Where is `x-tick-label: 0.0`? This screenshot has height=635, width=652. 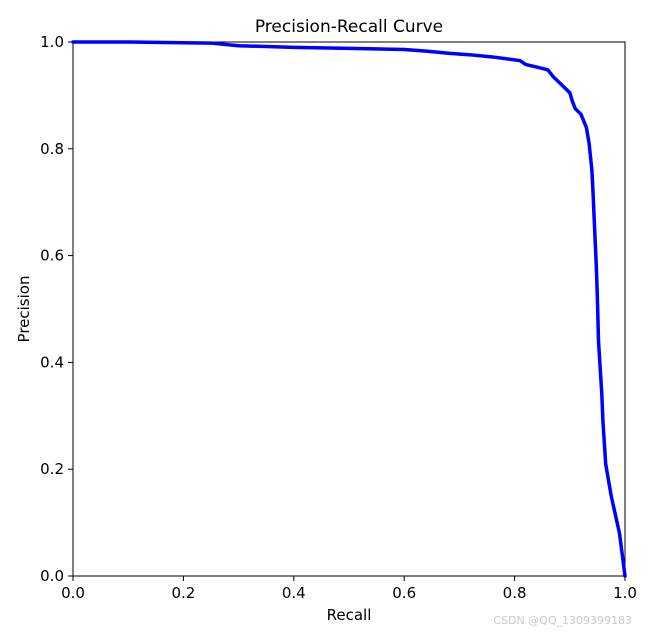 x-tick-label: 0.0 is located at coordinates (73, 593).